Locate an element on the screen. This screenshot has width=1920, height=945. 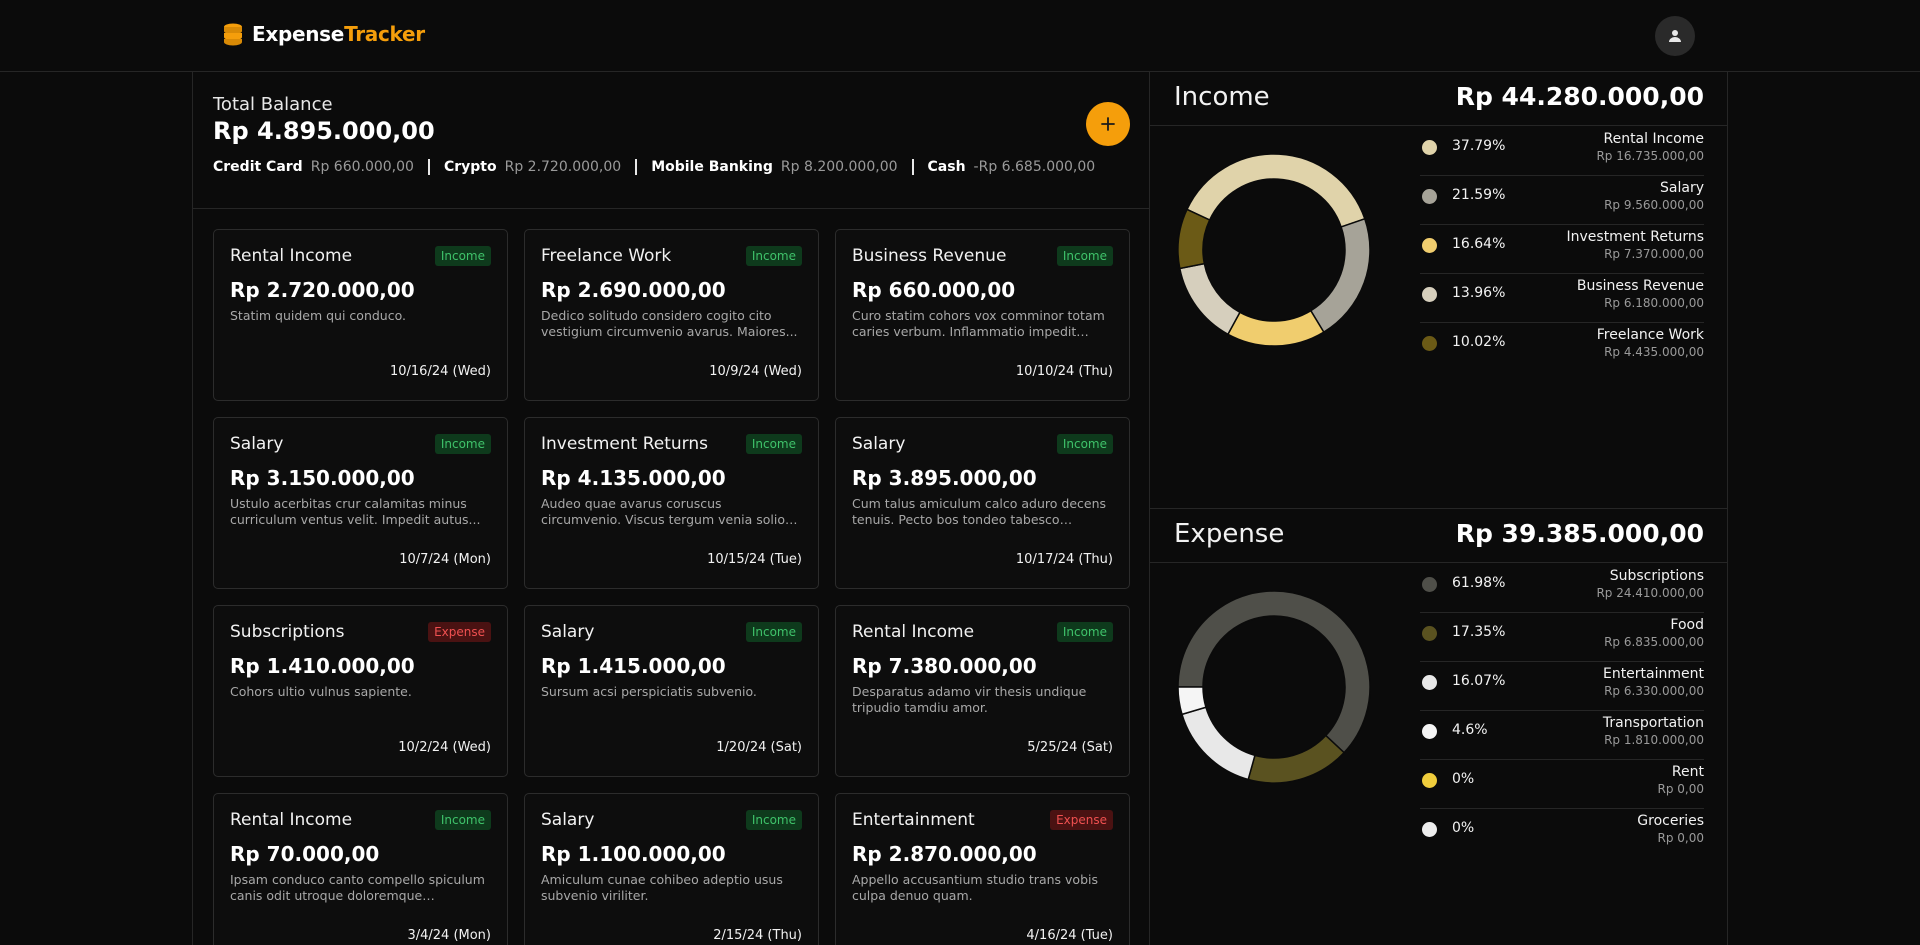
legend-percentage: 21.59% is located at coordinates (1479, 195).